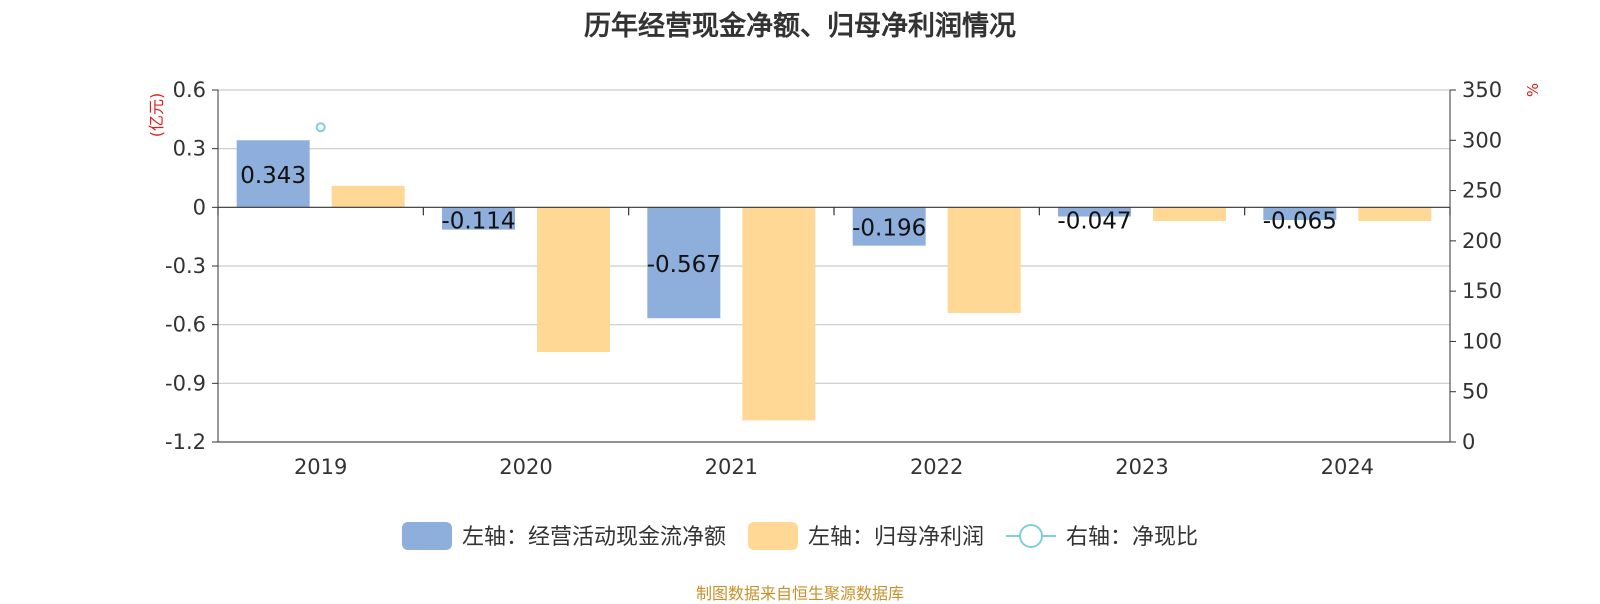 The height and width of the screenshot is (604, 1600). I want to click on left-axis-tick-label: -1.2, so click(185, 442).